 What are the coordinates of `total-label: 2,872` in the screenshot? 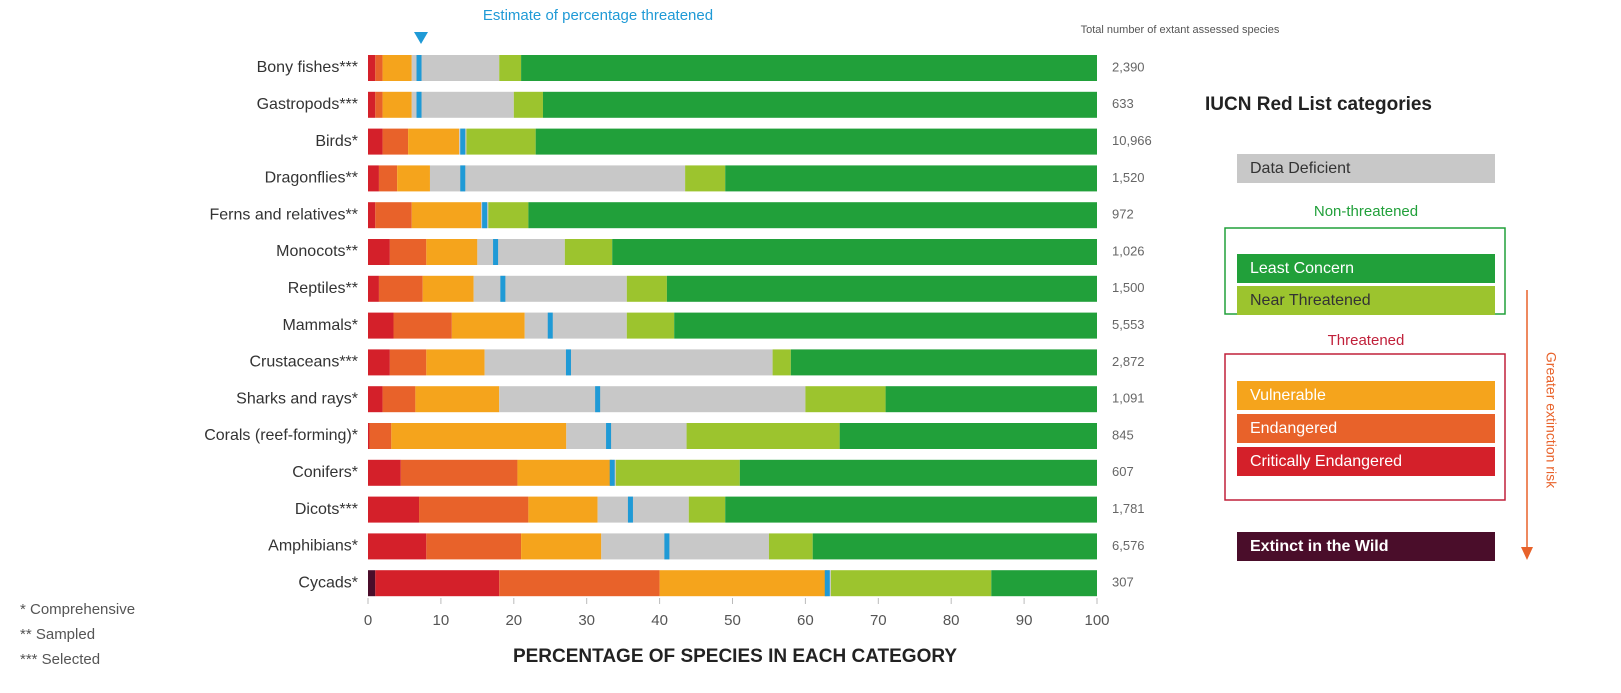 It's located at (1128, 361).